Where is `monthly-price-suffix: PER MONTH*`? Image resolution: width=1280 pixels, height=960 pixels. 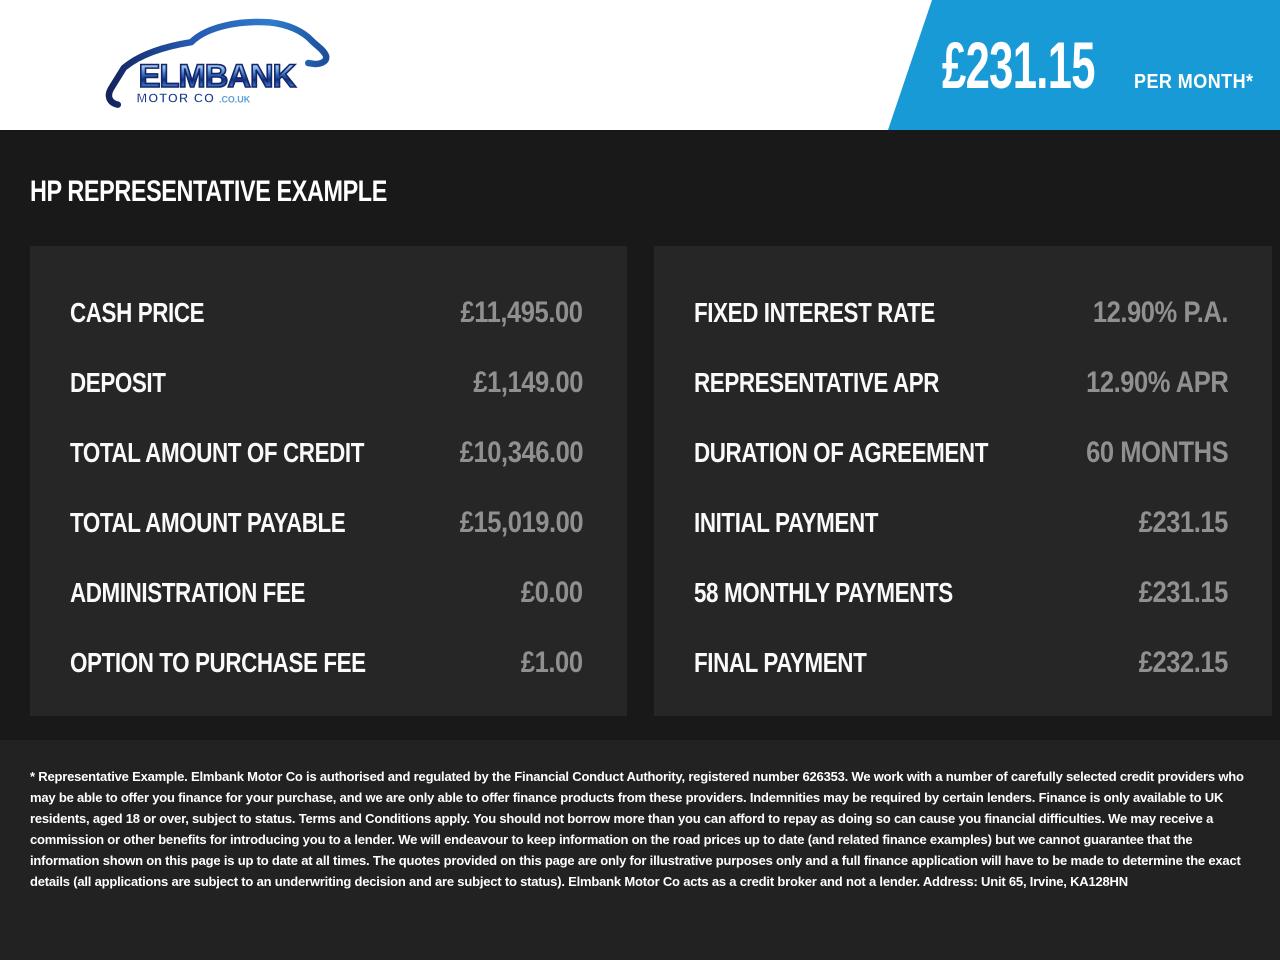 monthly-price-suffix: PER MONTH* is located at coordinates (1193, 82).